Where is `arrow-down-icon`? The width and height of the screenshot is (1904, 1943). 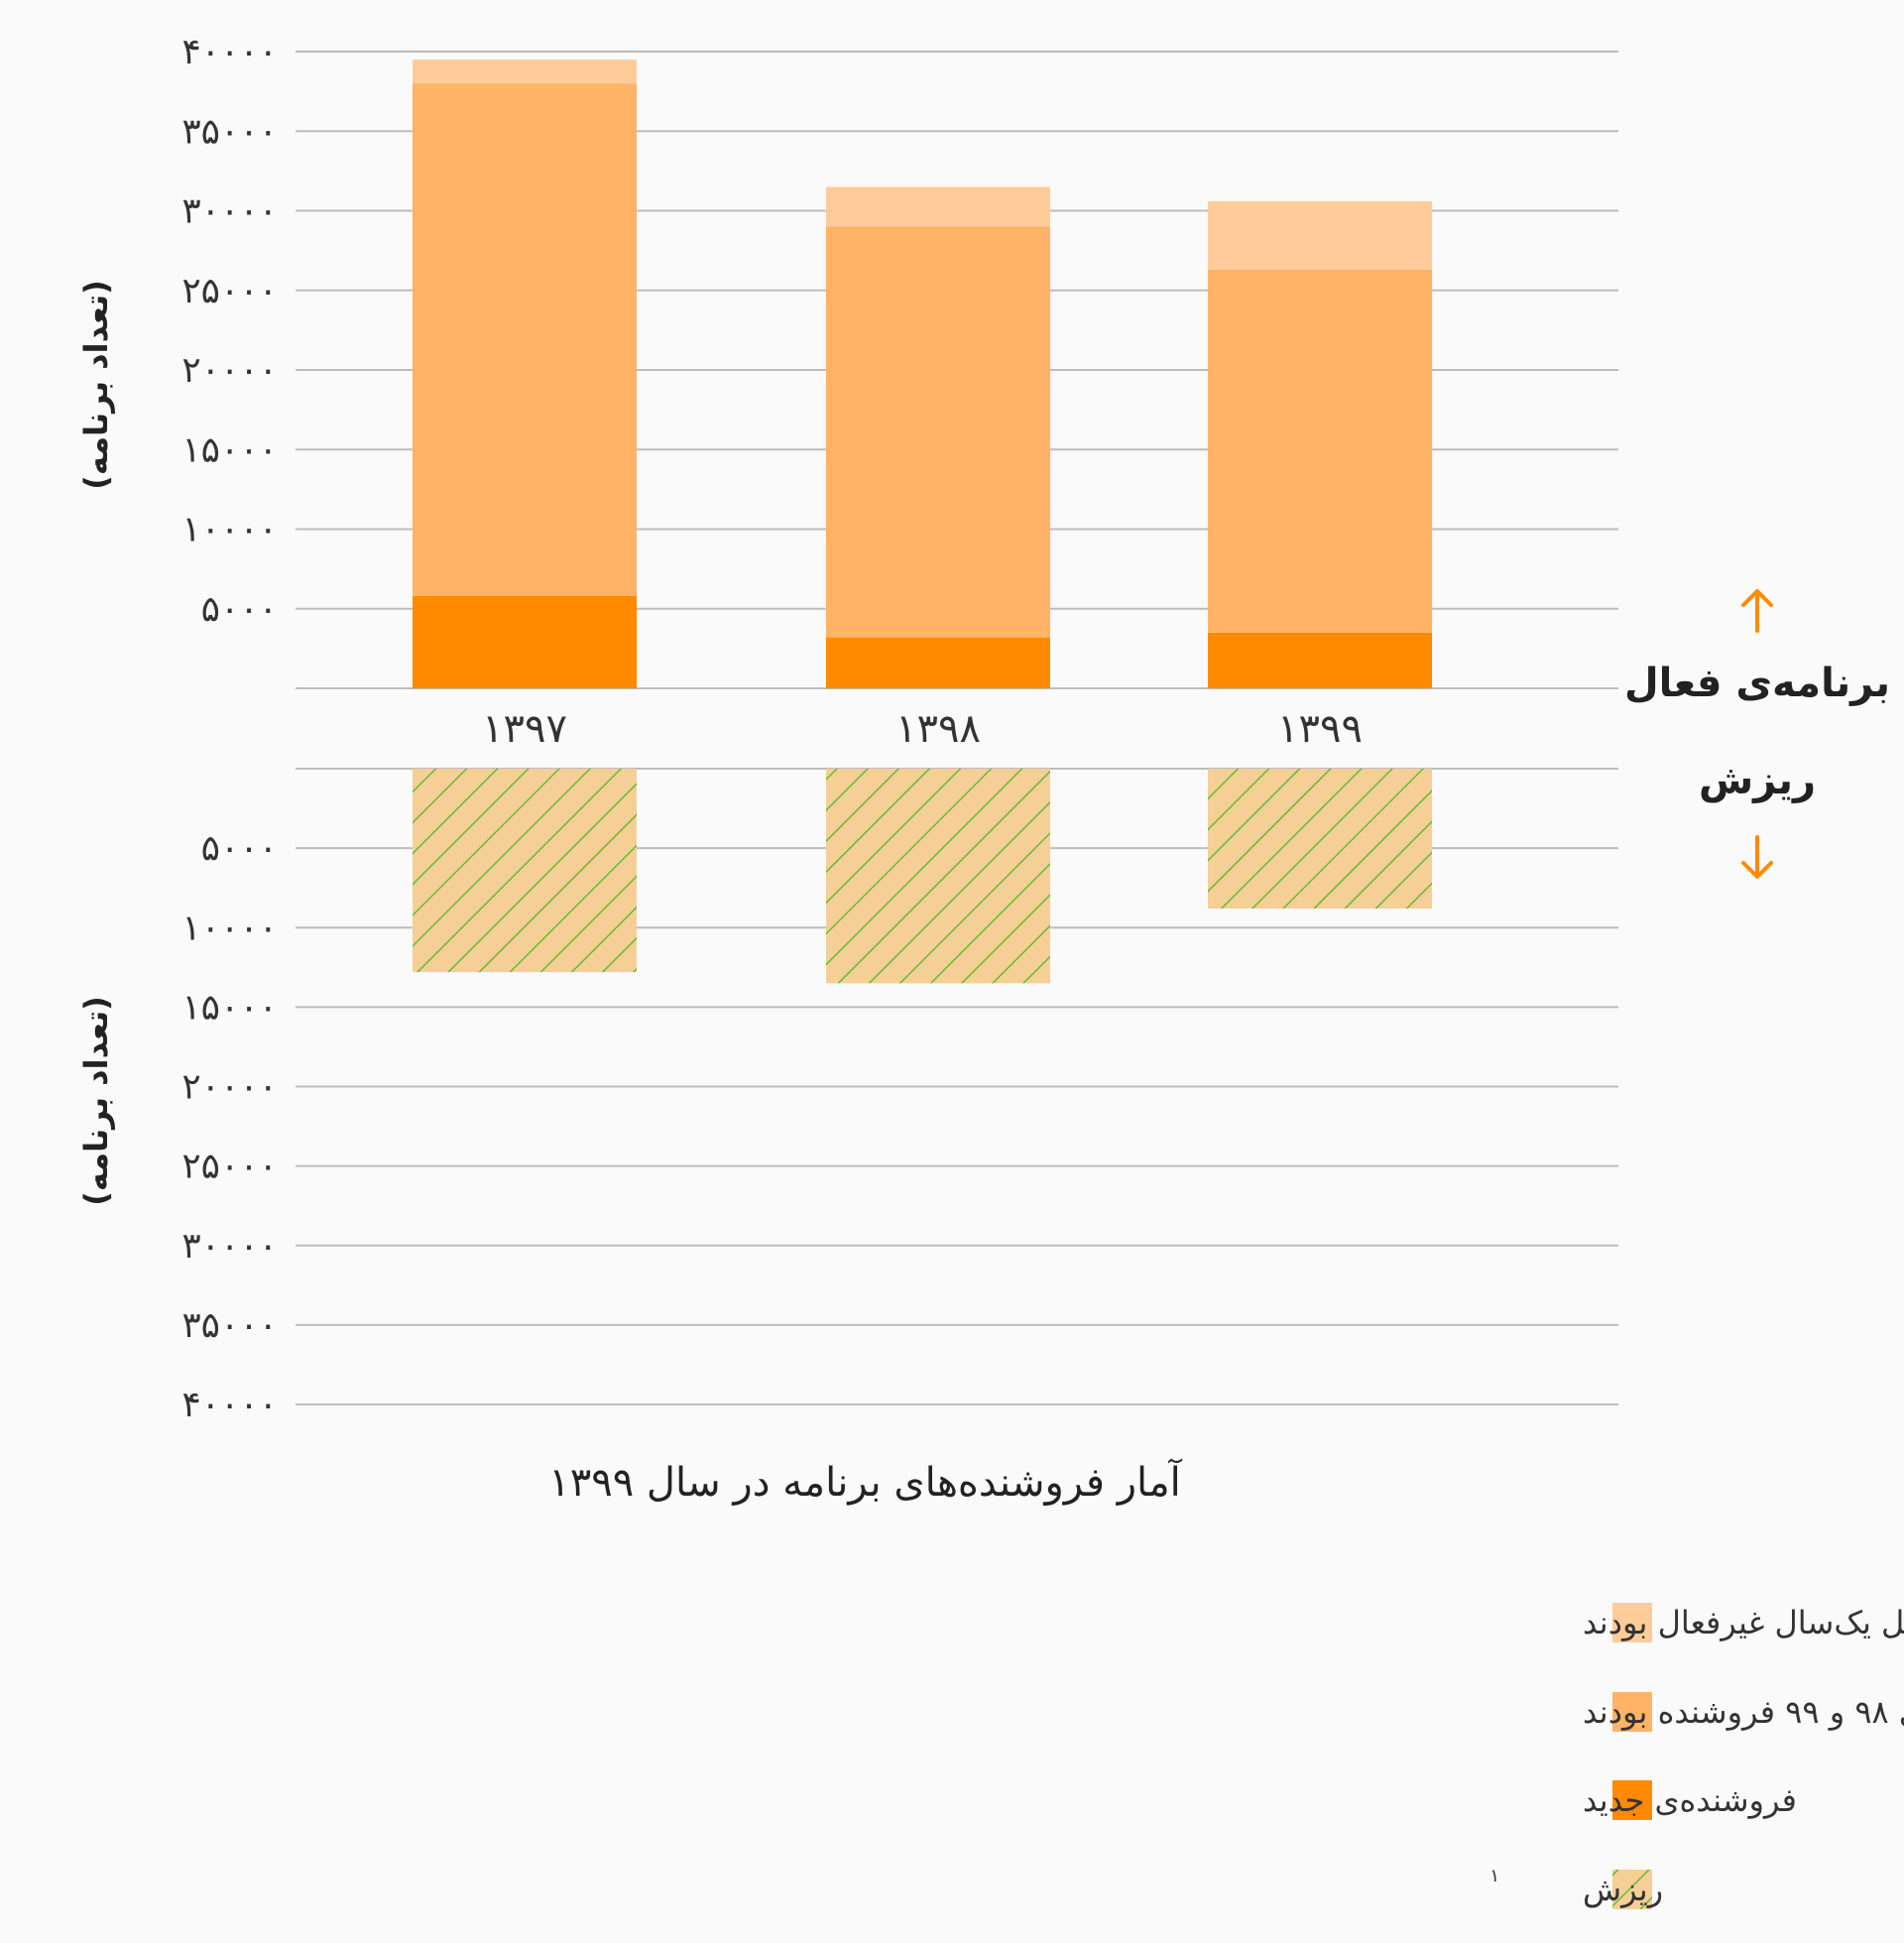 arrow-down-icon is located at coordinates (1757, 857).